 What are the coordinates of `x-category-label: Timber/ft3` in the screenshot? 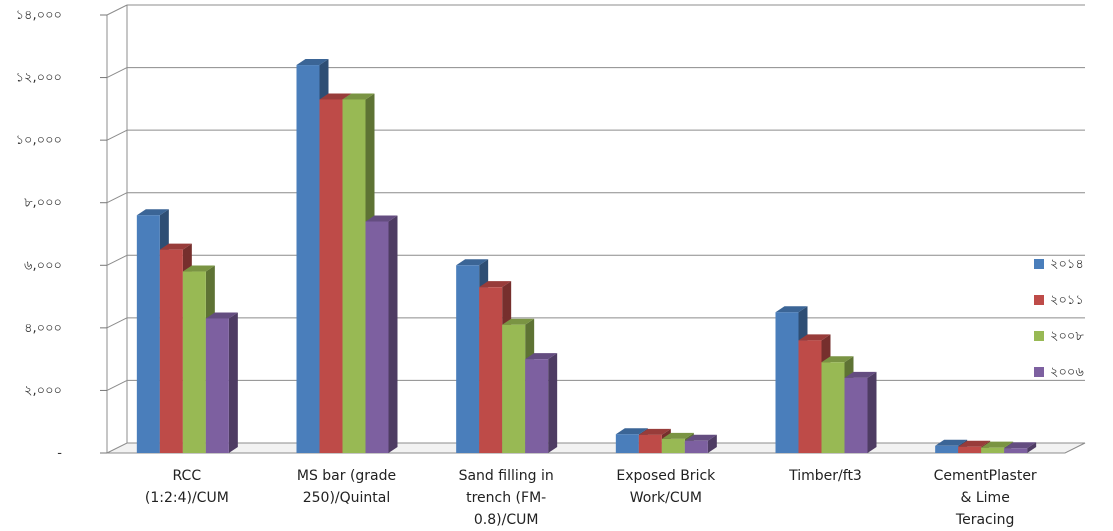 It's located at (825, 476).